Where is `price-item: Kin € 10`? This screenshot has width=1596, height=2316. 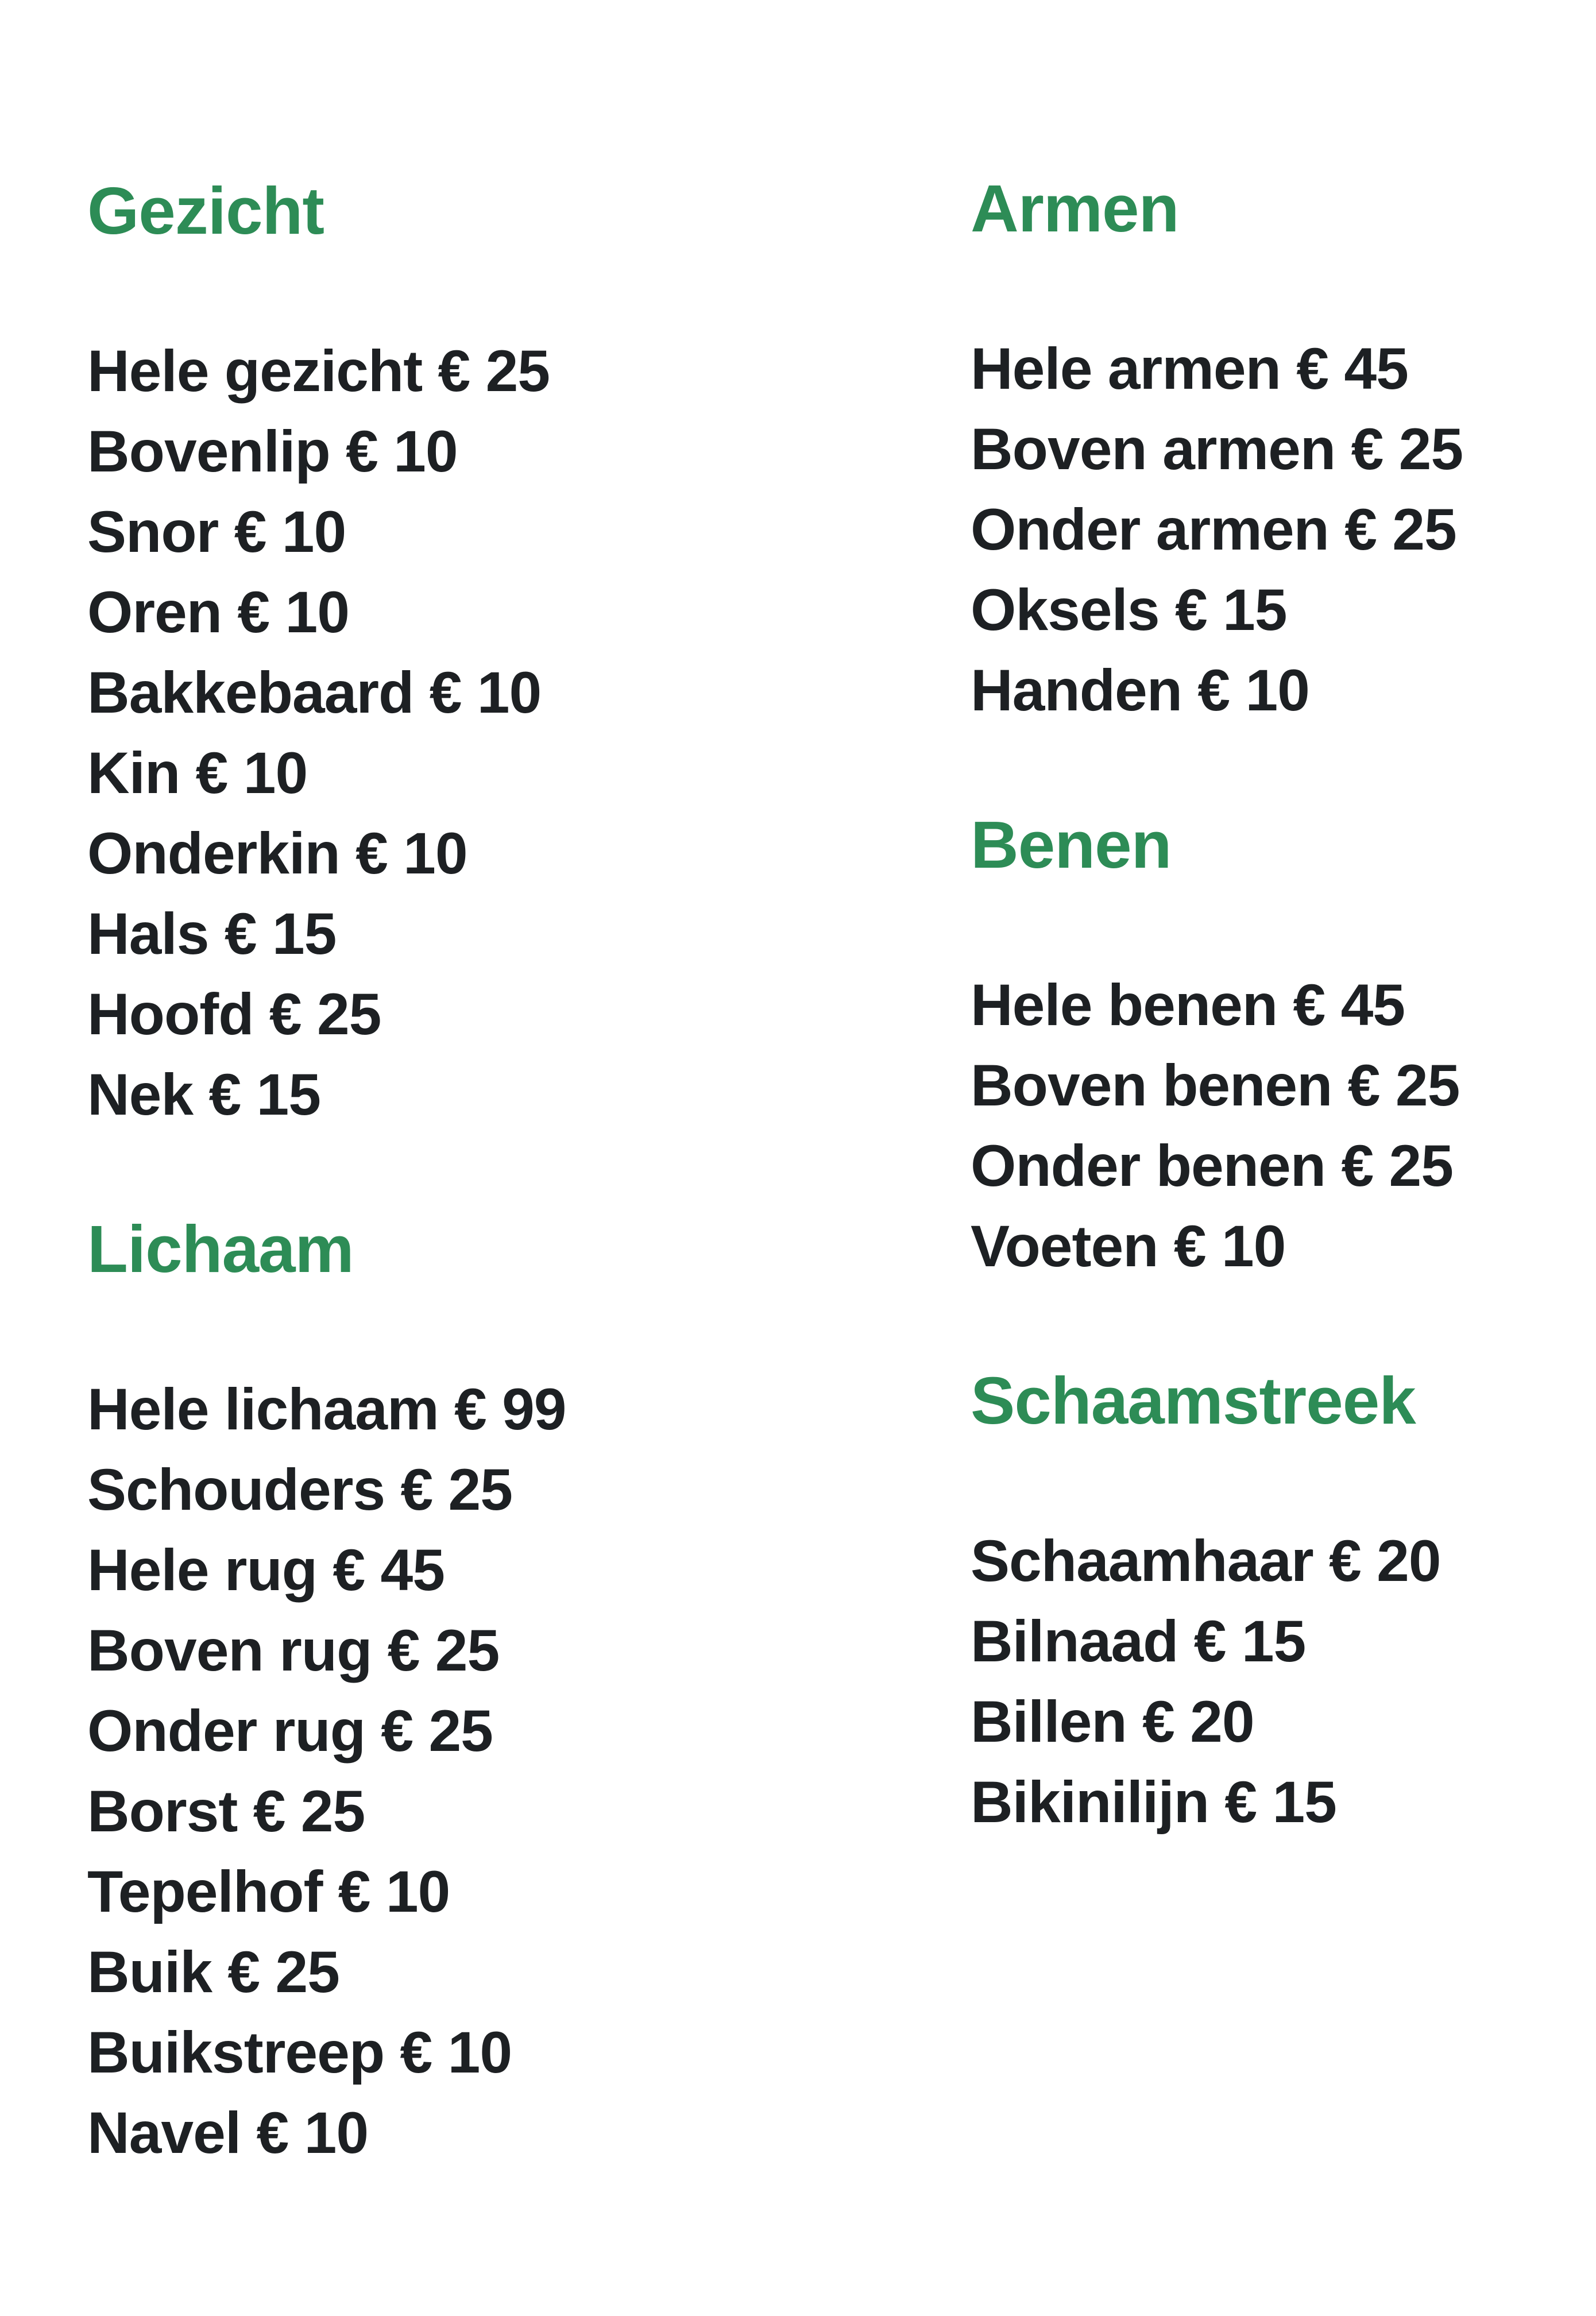 price-item: Kin € 10 is located at coordinates (489, 773).